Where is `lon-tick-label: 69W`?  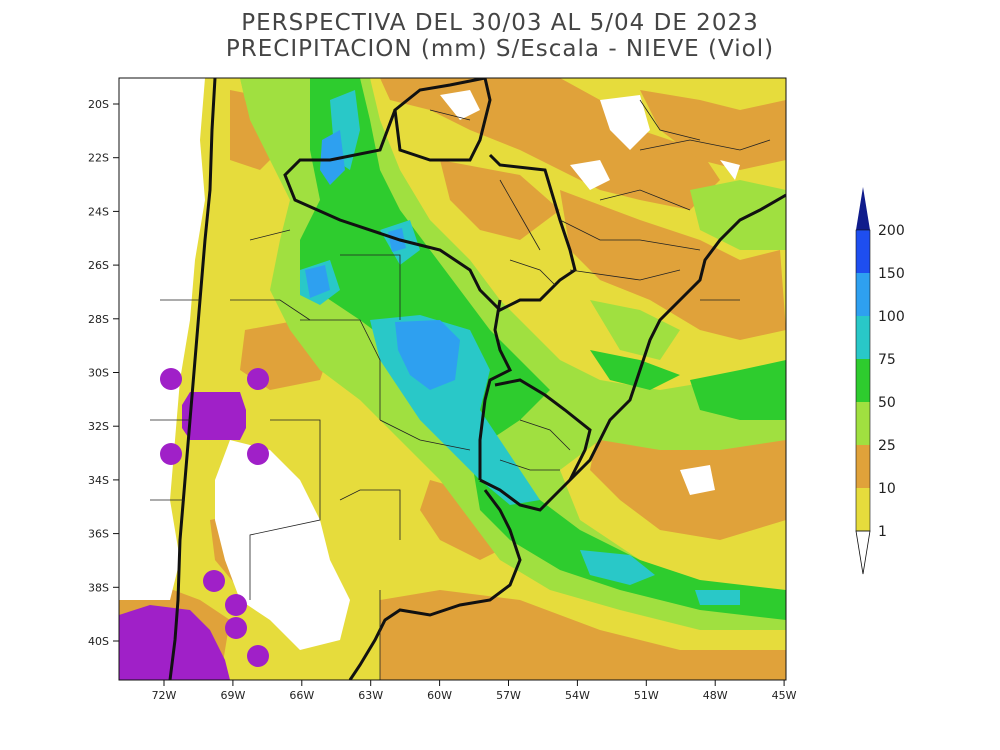 lon-tick-label: 69W is located at coordinates (232, 695).